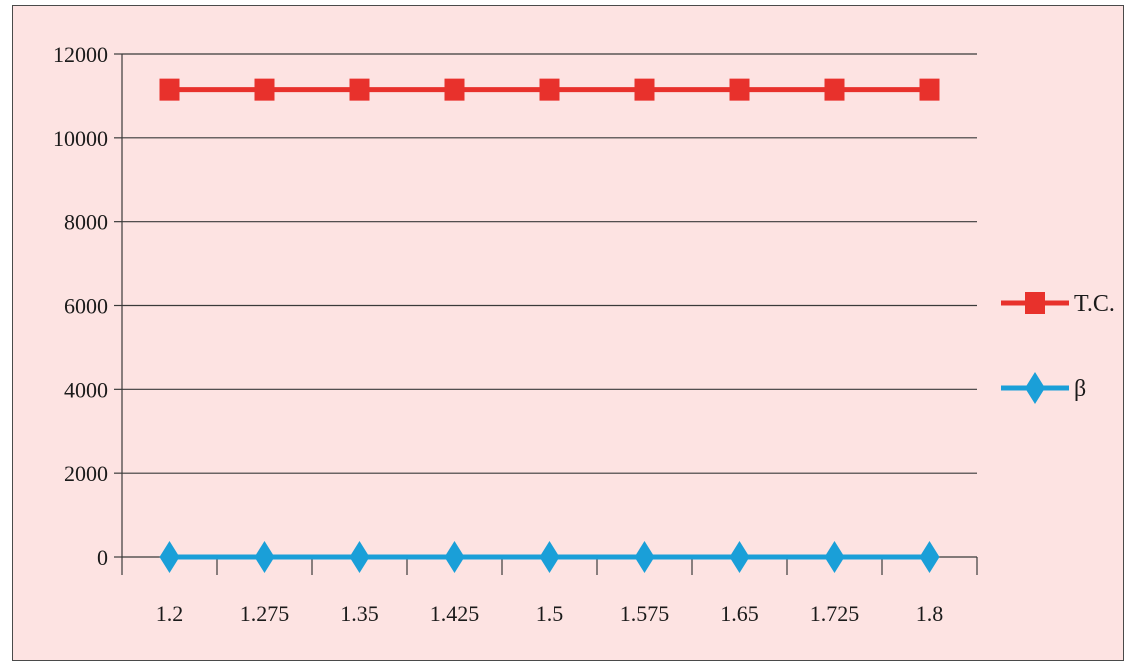  I want to click on y-tick-label: 12000, so click(80, 54).